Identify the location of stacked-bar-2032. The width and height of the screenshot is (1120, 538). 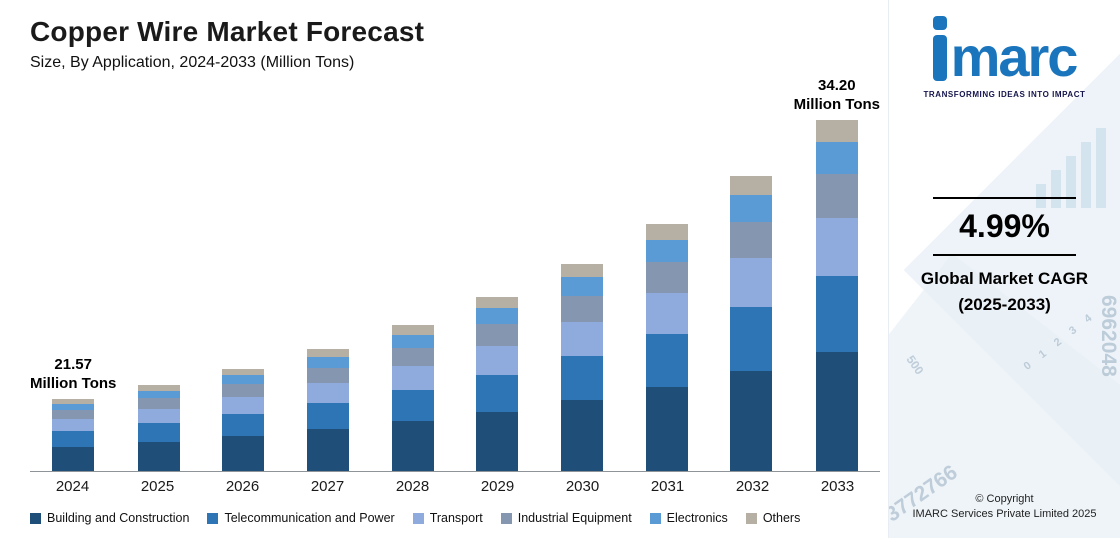
(751, 323).